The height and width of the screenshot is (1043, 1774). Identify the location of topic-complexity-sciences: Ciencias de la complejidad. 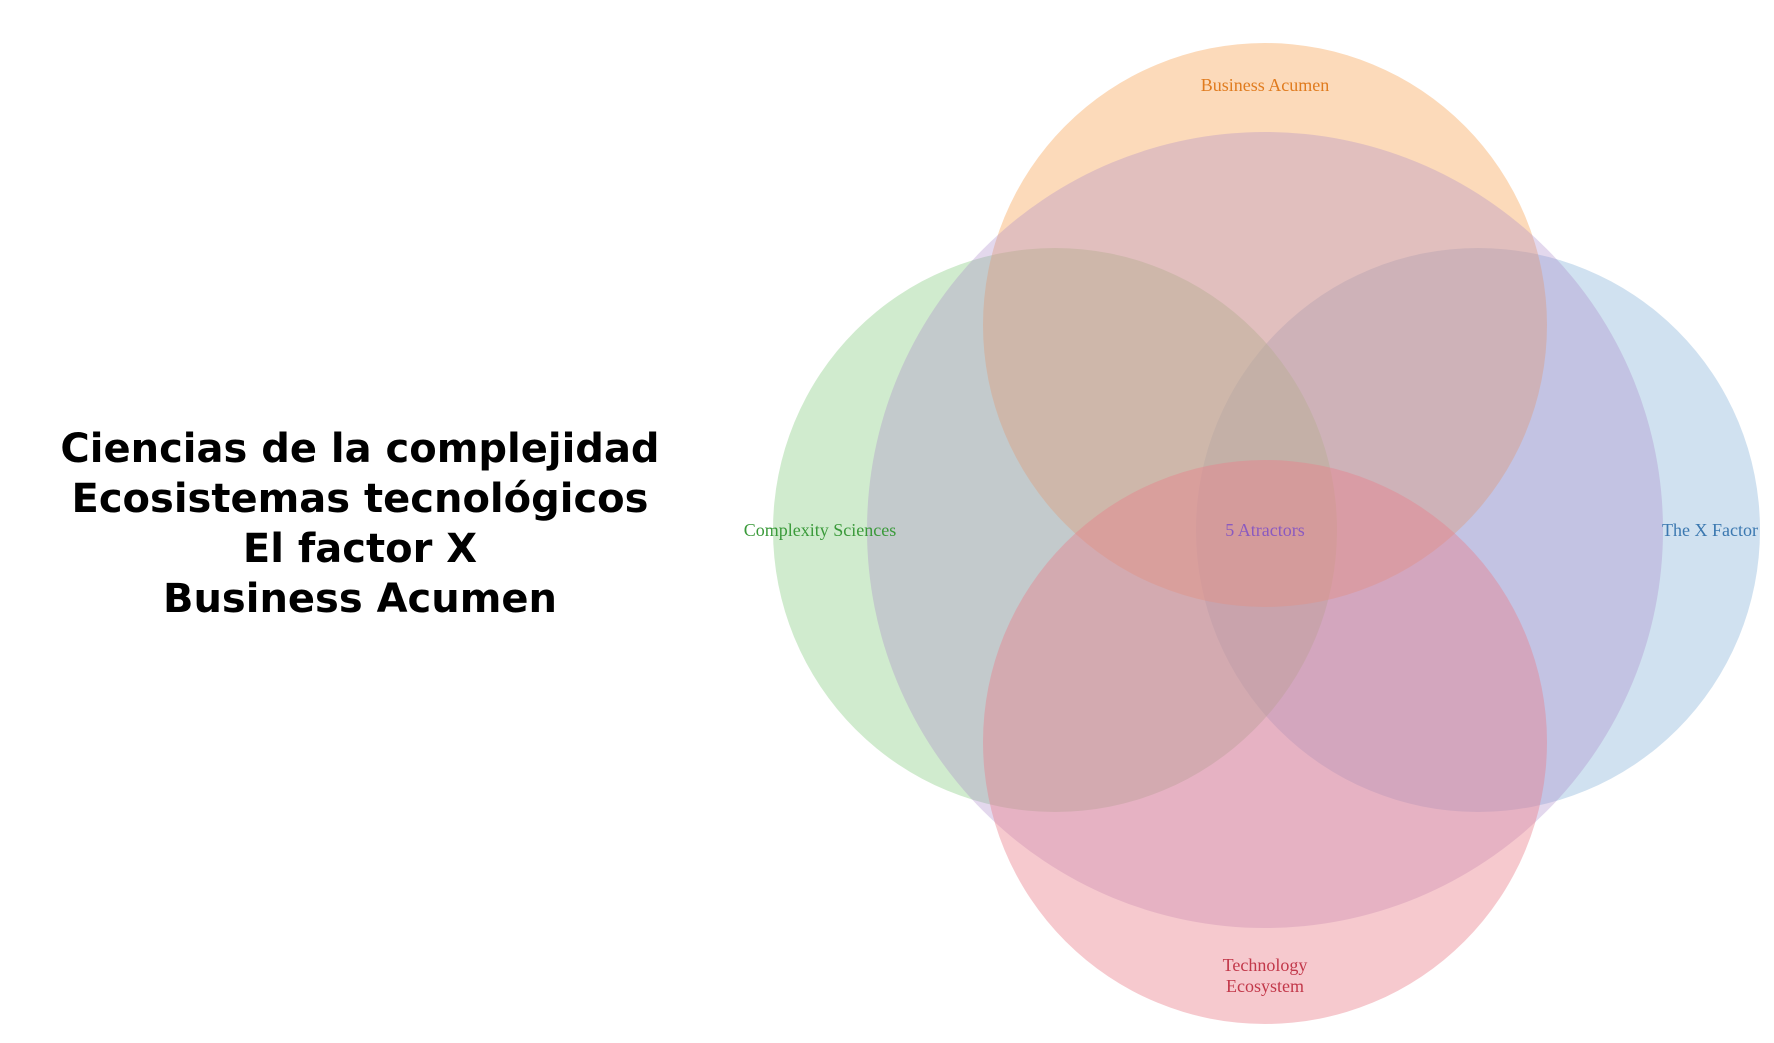
(360, 449).